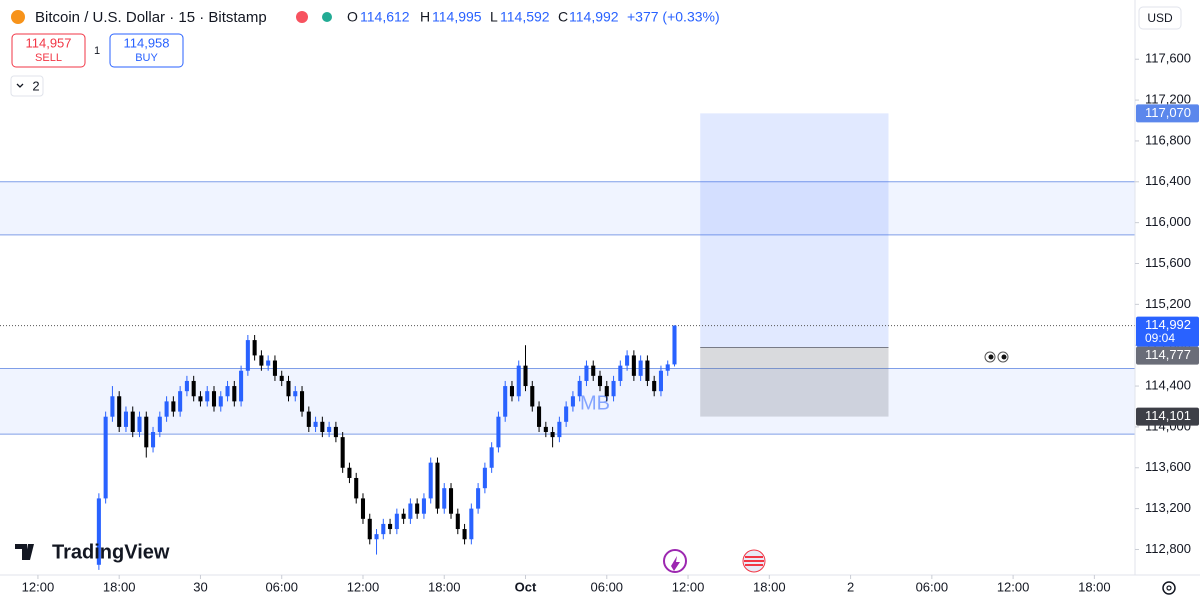  I want to click on buy-price: 114,958, so click(146, 42).